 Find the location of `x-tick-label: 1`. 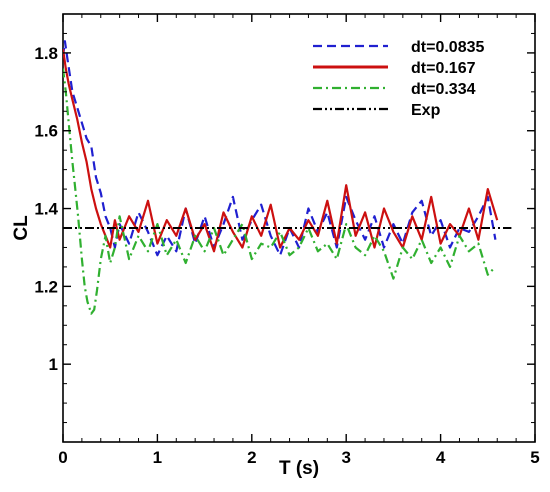

x-tick-label: 1 is located at coordinates (157, 457).